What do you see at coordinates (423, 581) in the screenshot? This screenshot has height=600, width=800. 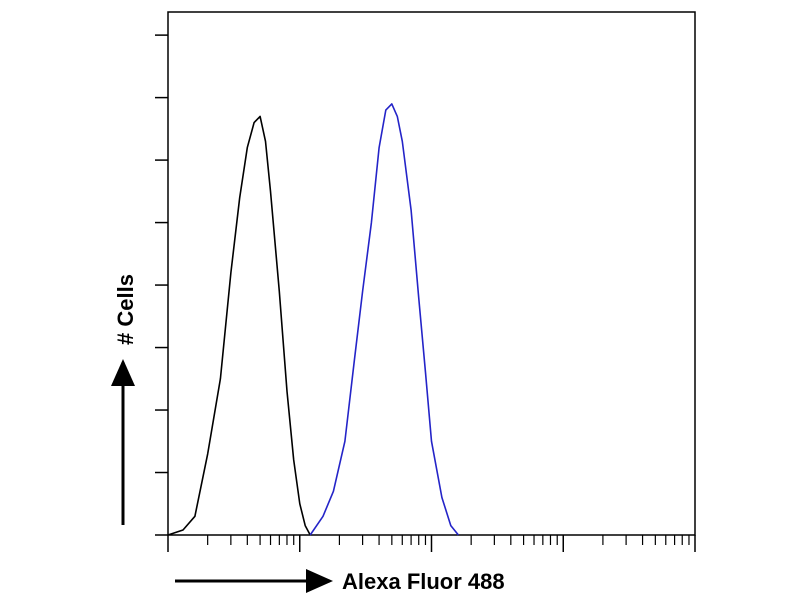 I see `x-axis-label: Alexa Fluor 488` at bounding box center [423, 581].